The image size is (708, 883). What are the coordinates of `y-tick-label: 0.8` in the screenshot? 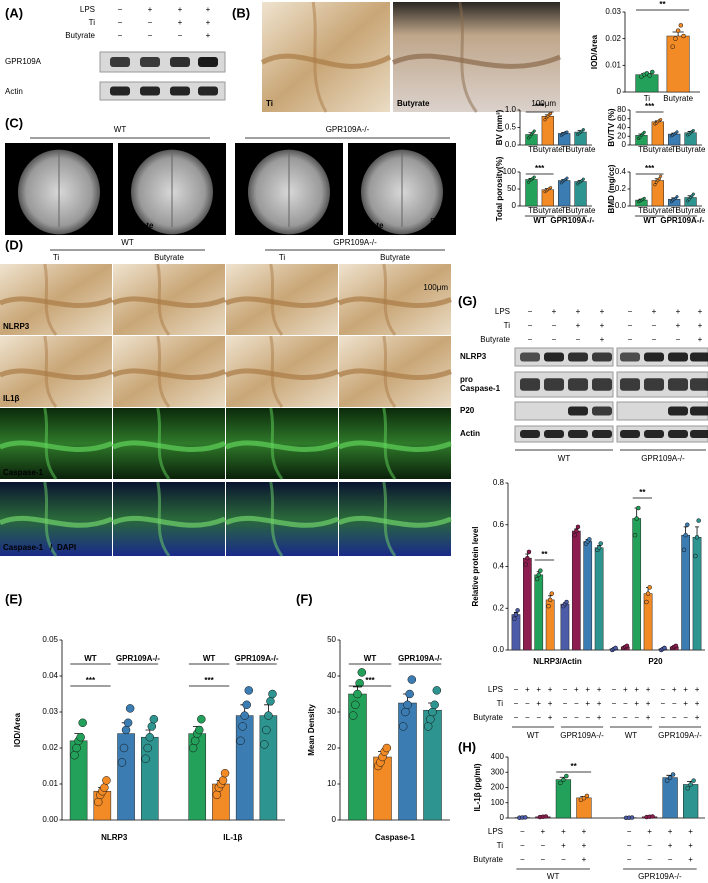 It's located at (499, 482).